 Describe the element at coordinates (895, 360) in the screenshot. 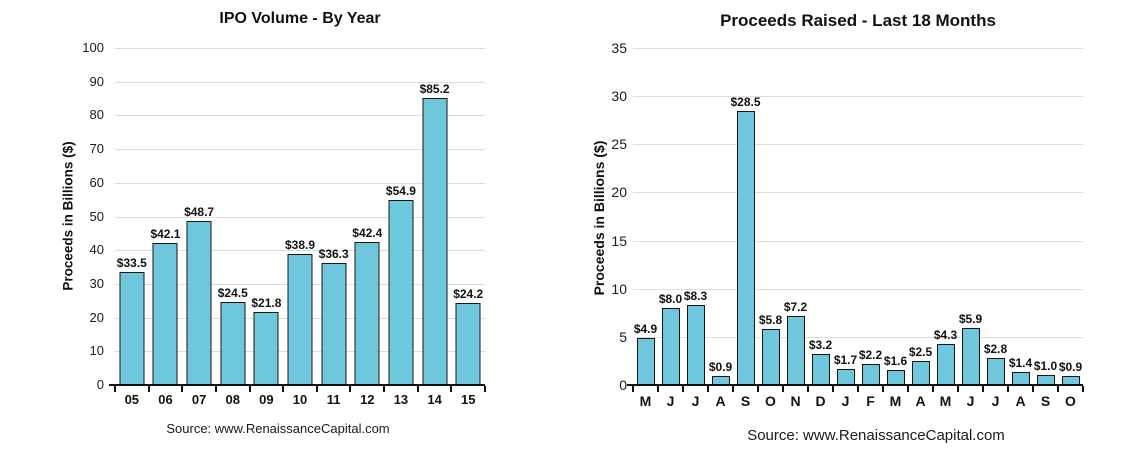

I see `bar-value-label: $1.6` at that location.